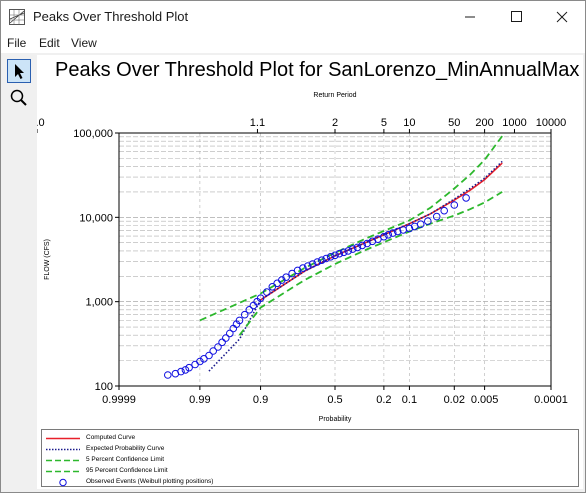 This screenshot has width=586, height=493. I want to click on x-tick-label: 0.5, so click(334, 400).